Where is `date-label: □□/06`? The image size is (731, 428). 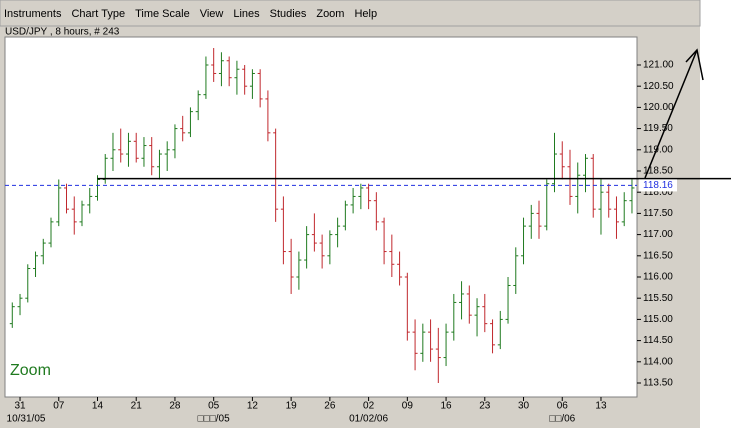 date-label: □□/06 is located at coordinates (562, 419).